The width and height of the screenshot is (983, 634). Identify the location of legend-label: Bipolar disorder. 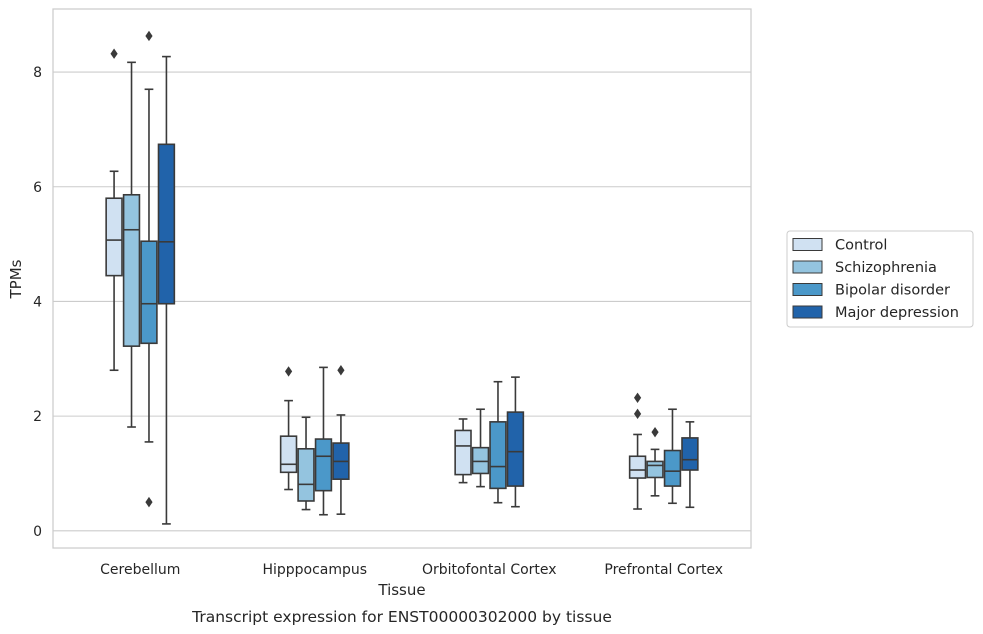
(892, 291).